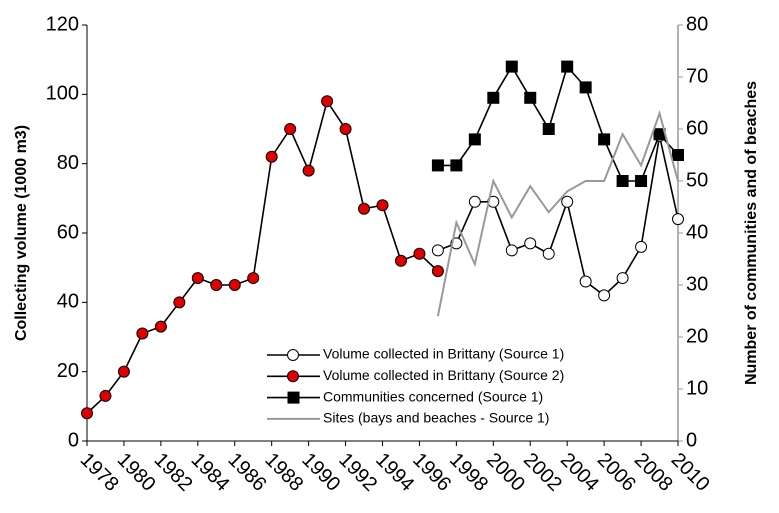  What do you see at coordinates (542, 472) in the screenshot?
I see `x-tick-label: 2002` at bounding box center [542, 472].